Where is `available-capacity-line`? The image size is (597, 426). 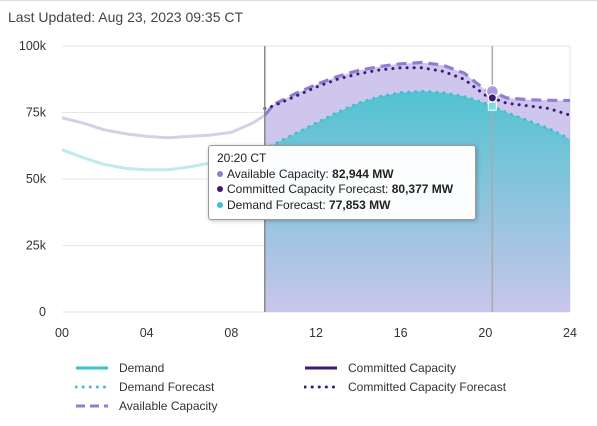
available-capacity-line is located at coordinates (417, 88).